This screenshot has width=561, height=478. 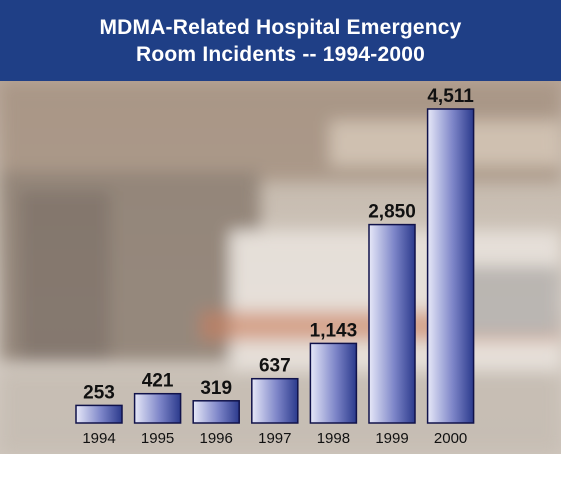 What do you see at coordinates (216, 412) in the screenshot?
I see `bar-1996` at bounding box center [216, 412].